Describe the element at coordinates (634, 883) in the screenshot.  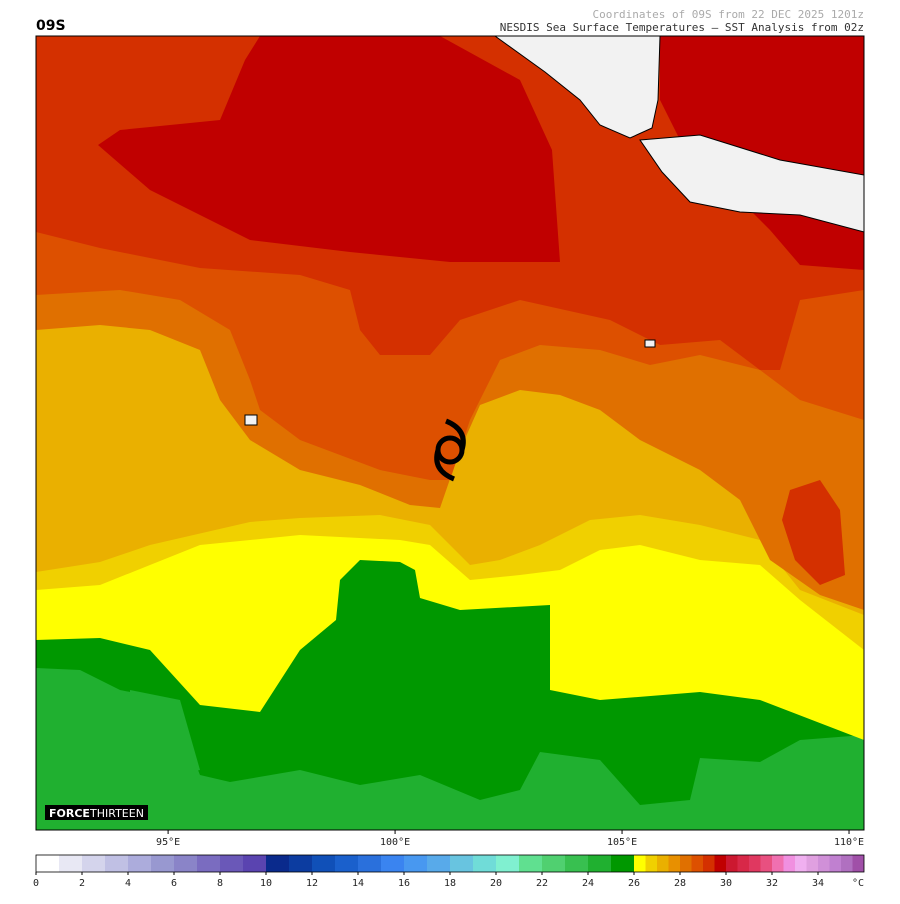
I see `colorbar-tick-label: 26` at that location.